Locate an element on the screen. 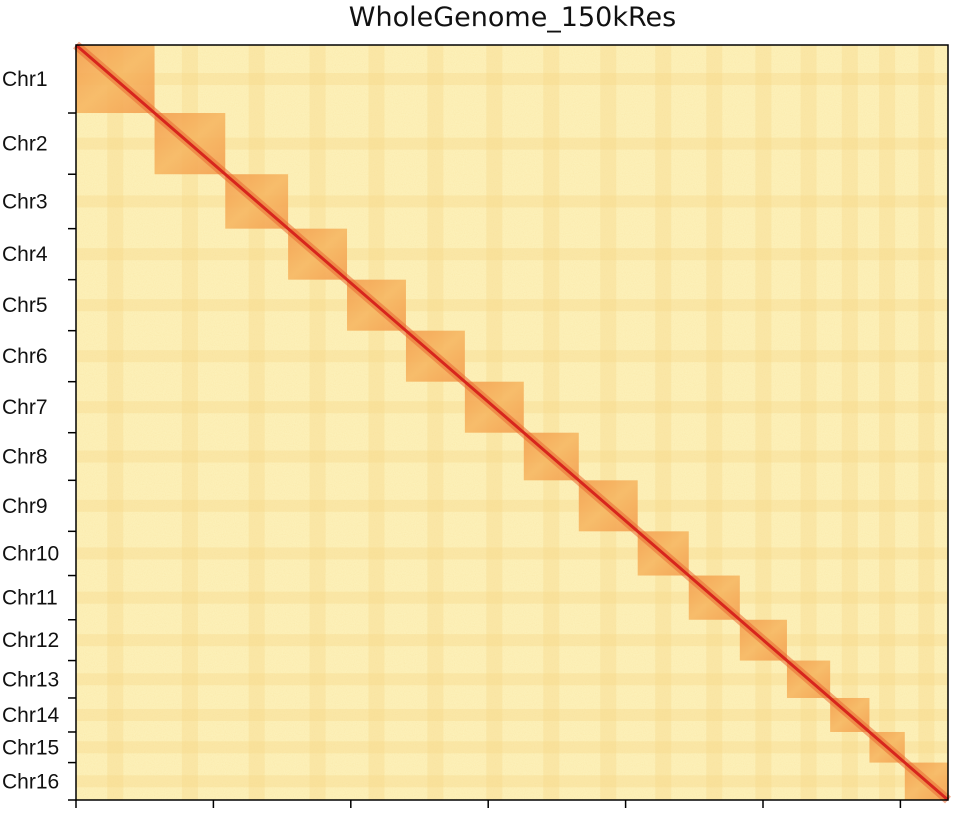 The height and width of the screenshot is (818, 957). y-tick-label: Chr13 is located at coordinates (30, 679).